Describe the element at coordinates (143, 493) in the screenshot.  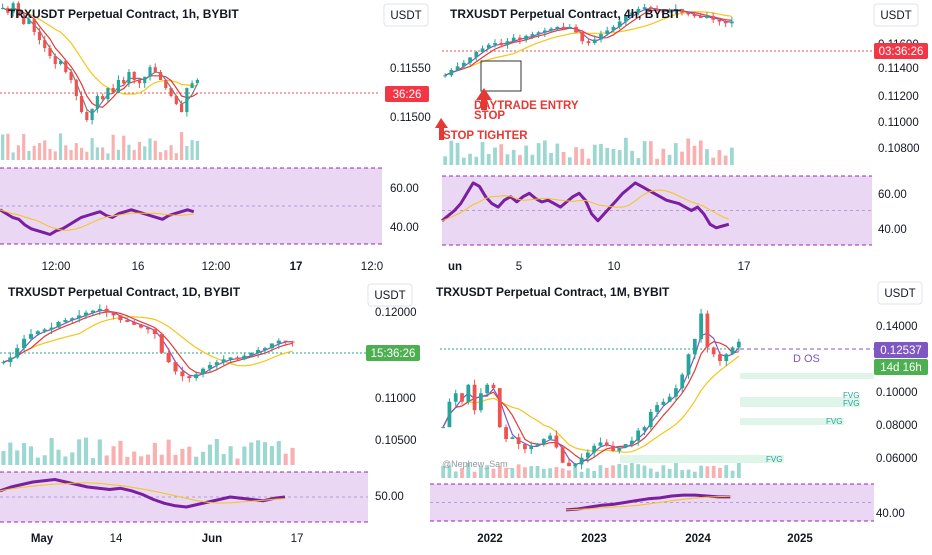
I see `p3-rsi-ma-line` at that location.